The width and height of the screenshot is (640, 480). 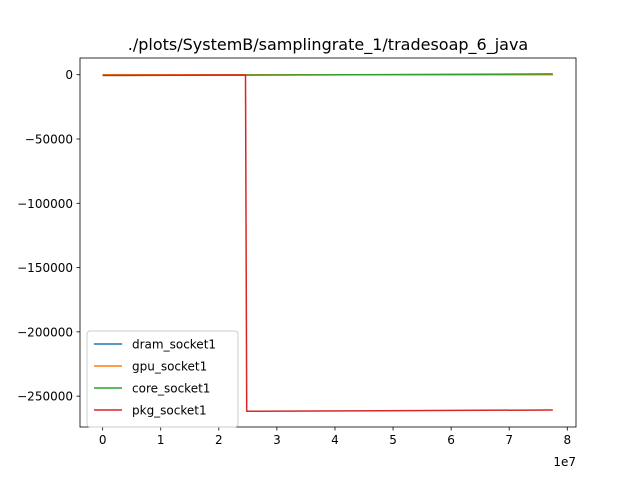 I want to click on x-tick-label: 5, so click(x=393, y=440).